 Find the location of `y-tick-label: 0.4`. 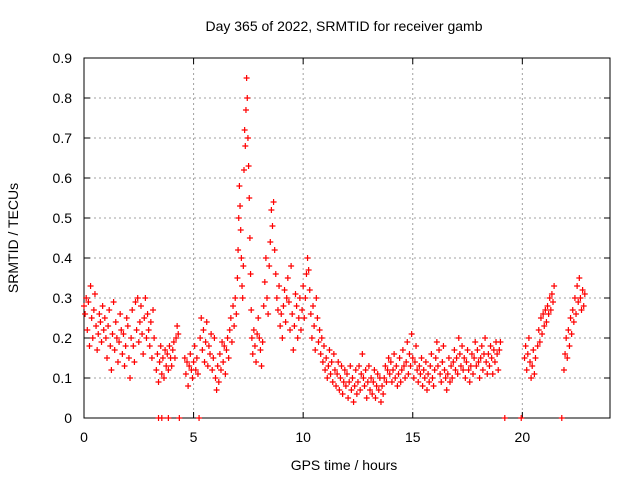

y-tick-label: 0.4 is located at coordinates (63, 258).